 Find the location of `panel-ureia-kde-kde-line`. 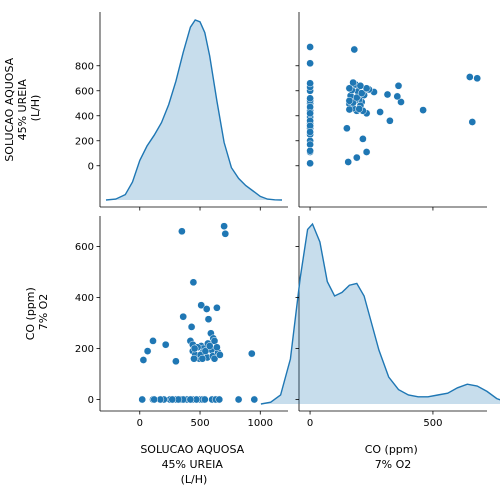

panel-ureia-kde-kde-line is located at coordinates (194, 110).